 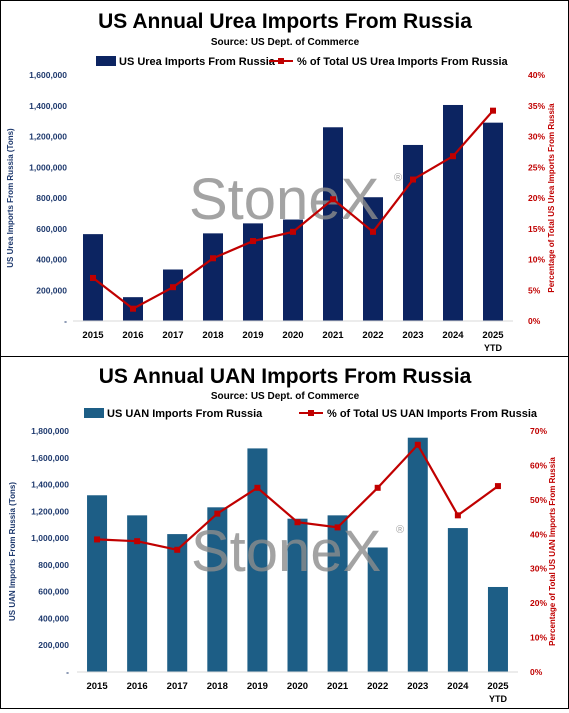 I want to click on chart-title: US Annual Urea Imports From Russia, so click(x=285, y=21).